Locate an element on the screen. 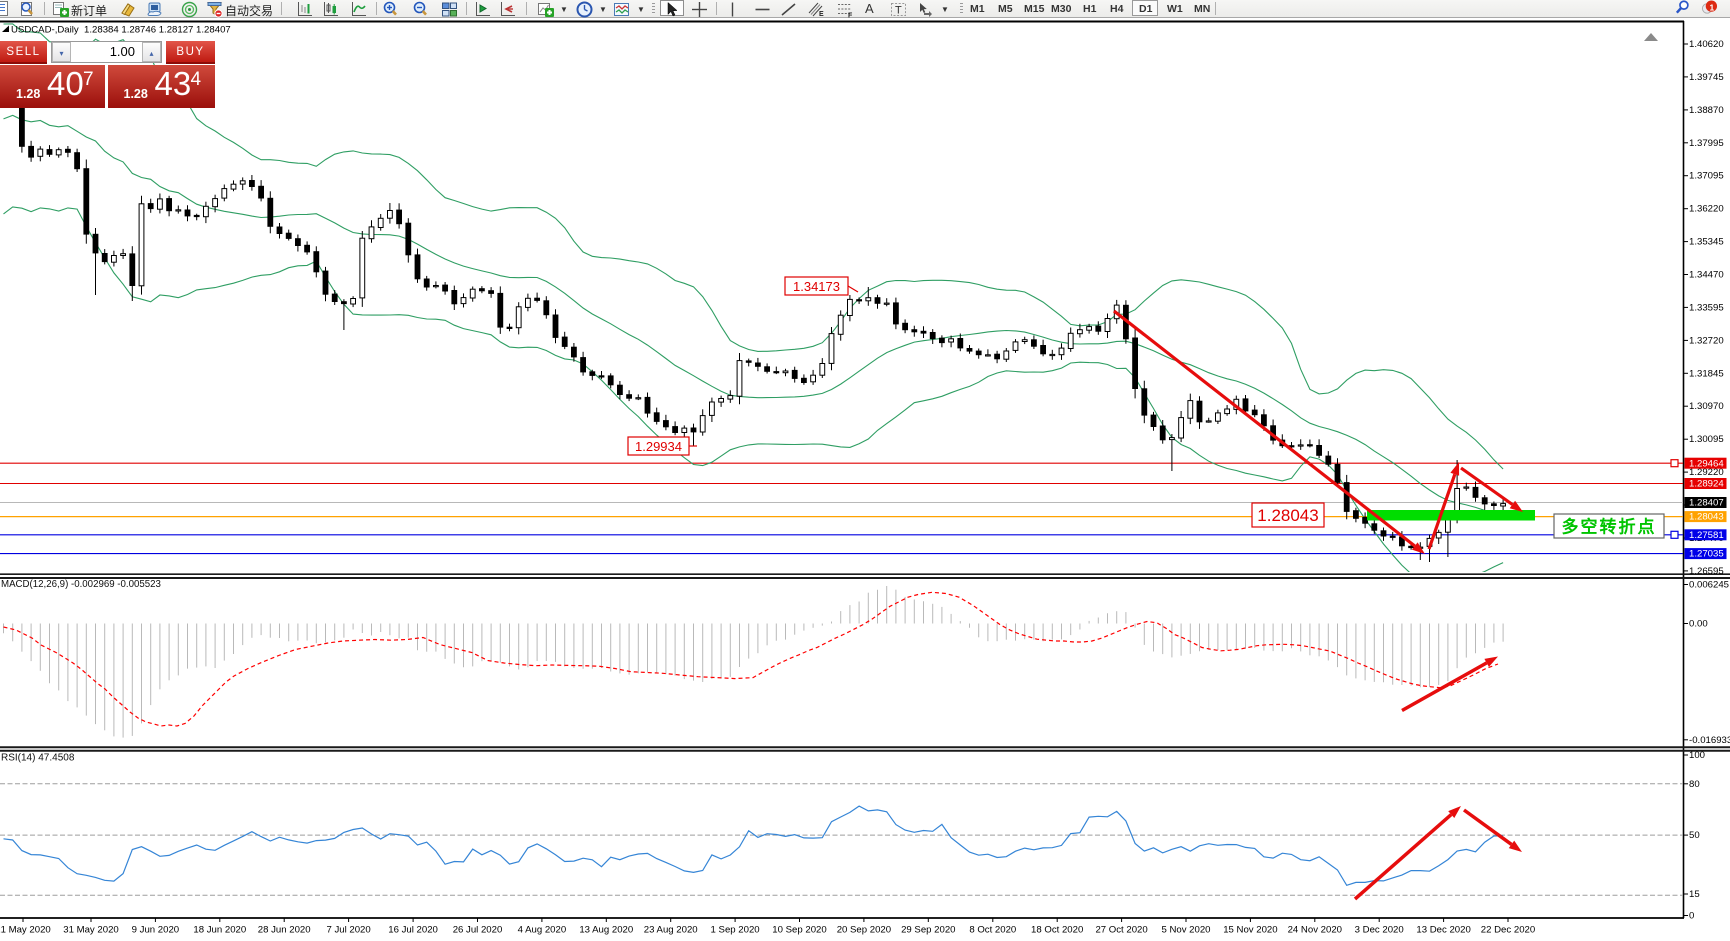 The image size is (1730, 941). svg-text: 1.38870 is located at coordinates (1706, 110).